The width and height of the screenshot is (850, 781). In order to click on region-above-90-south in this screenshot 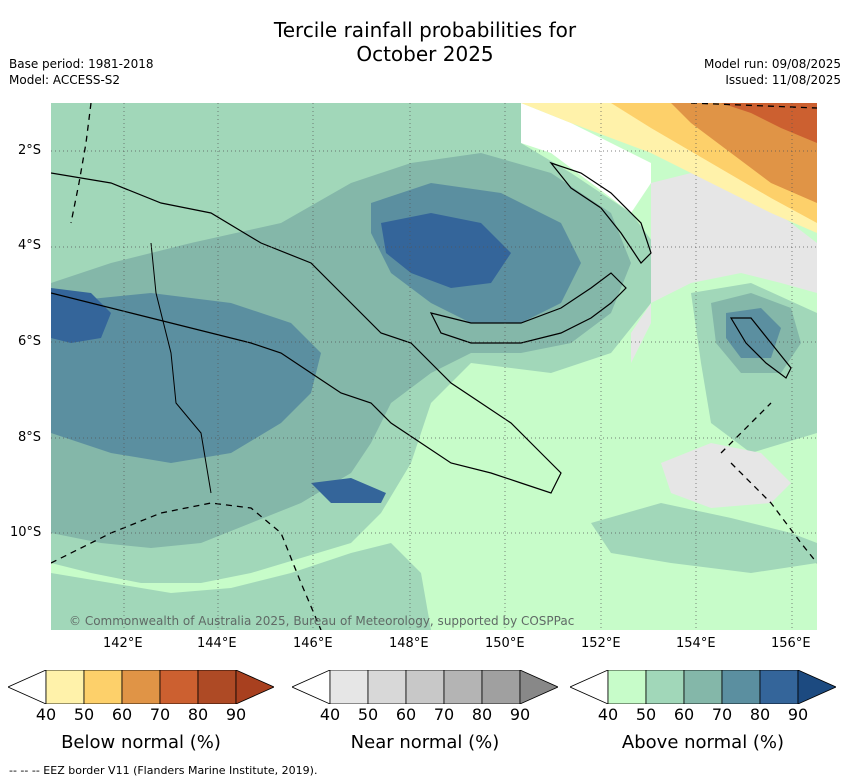, I will do `click(348, 490)`.